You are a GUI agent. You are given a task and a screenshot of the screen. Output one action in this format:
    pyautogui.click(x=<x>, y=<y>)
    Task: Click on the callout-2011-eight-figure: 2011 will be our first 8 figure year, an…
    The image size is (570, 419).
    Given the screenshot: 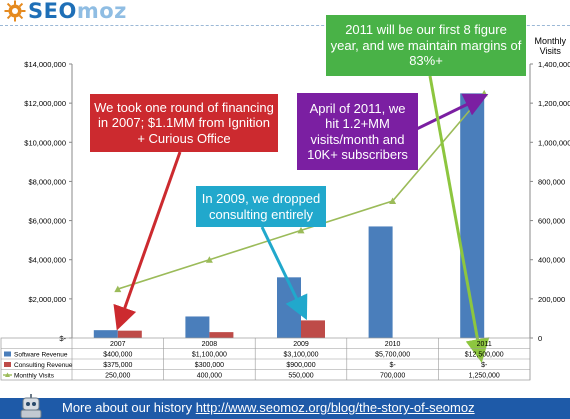 What is the action you would take?
    pyautogui.click(x=426, y=45)
    